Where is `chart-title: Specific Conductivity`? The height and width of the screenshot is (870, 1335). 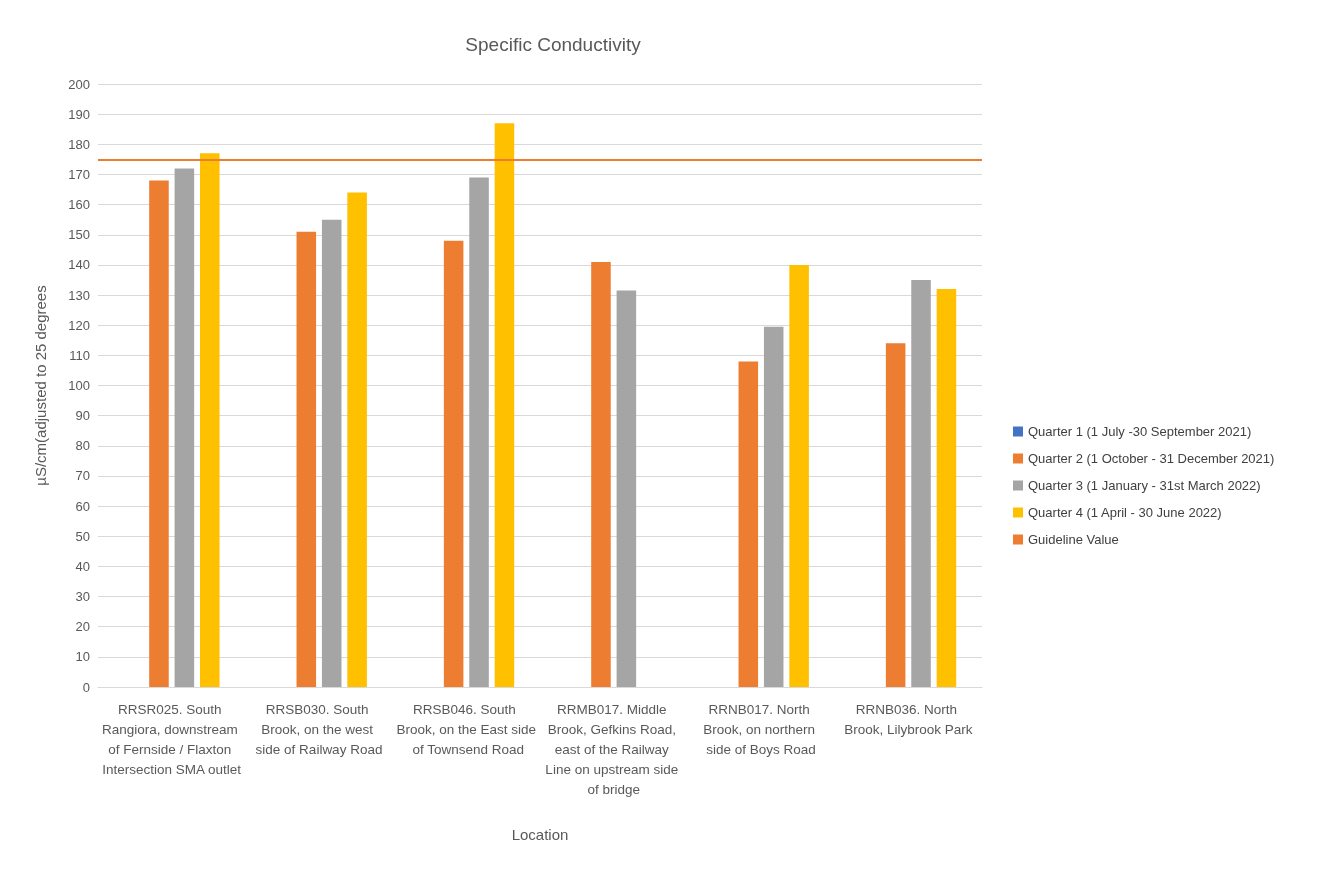 chart-title: Specific Conductivity is located at coordinates (553, 44).